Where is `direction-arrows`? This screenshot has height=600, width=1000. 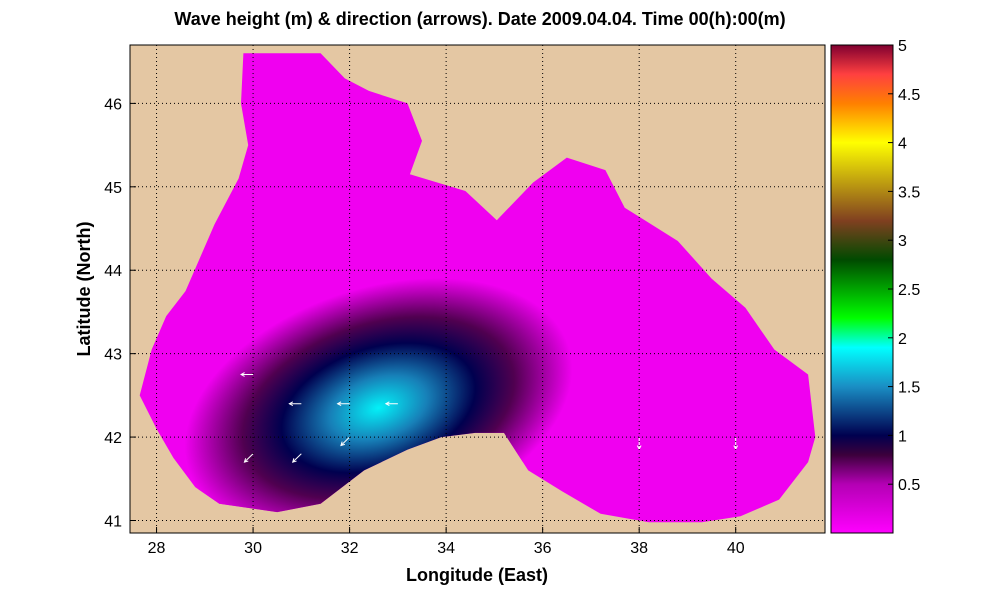
direction-arrows is located at coordinates (489, 417).